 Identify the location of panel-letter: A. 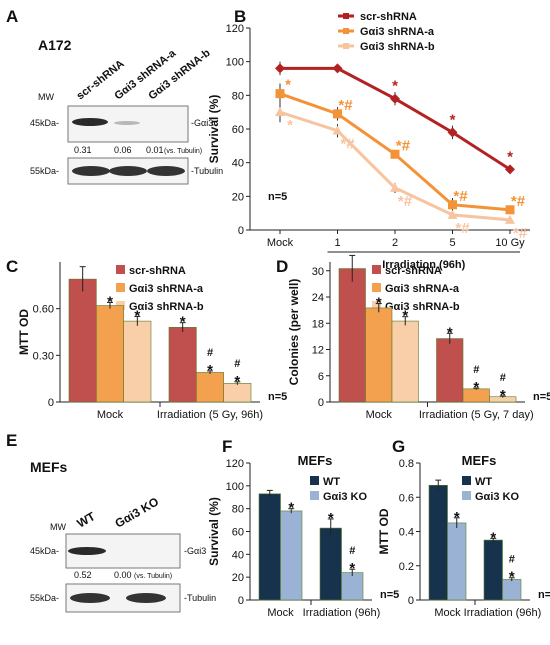
(12, 16).